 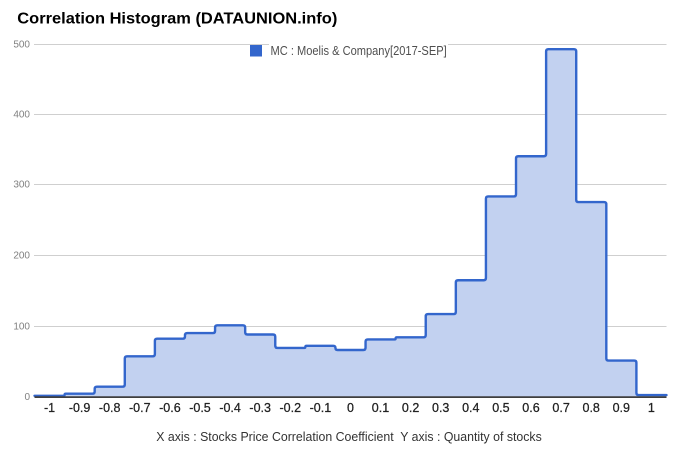 I want to click on svg-text: -0.3, so click(x=260, y=408).